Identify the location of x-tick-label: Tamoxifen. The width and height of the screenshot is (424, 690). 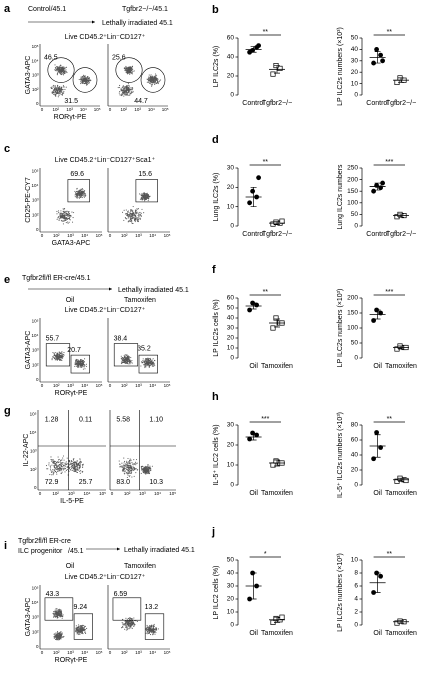
(277, 366).